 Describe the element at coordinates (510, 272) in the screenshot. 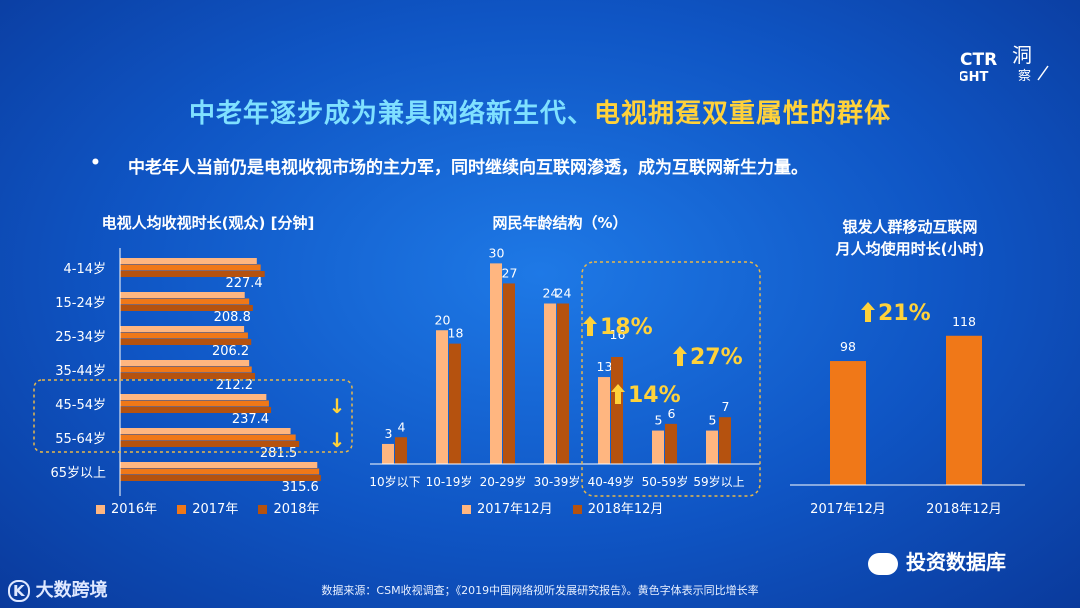

I see `chart2-data-label: 27` at that location.